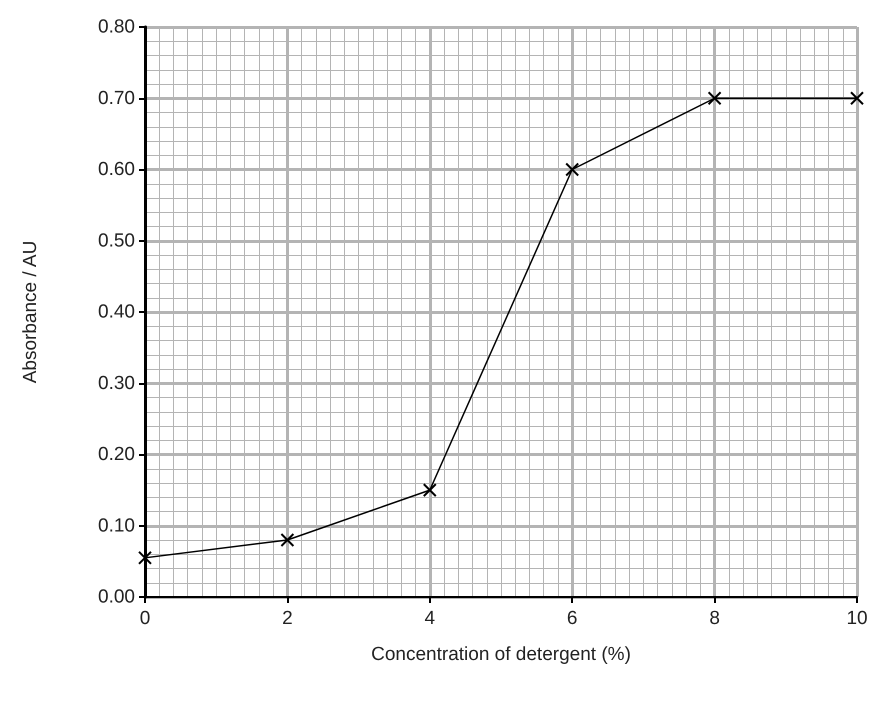  I want to click on y-tick-label: 0.00, so click(116, 597).